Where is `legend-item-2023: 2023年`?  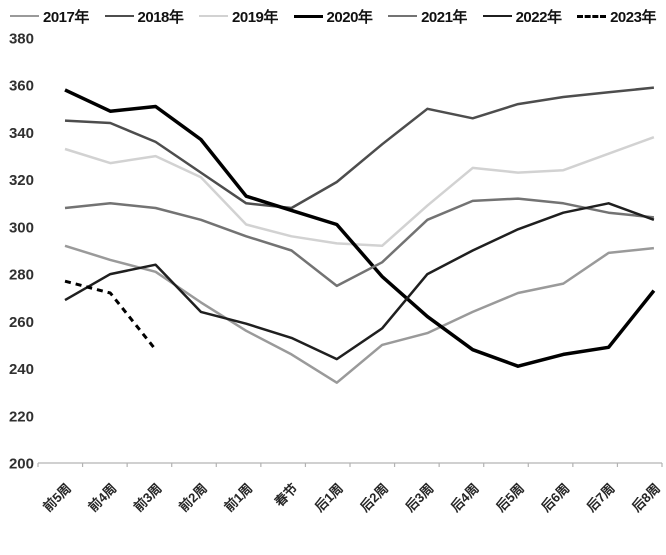 legend-item-2023: 2023年 is located at coordinates (616, 16).